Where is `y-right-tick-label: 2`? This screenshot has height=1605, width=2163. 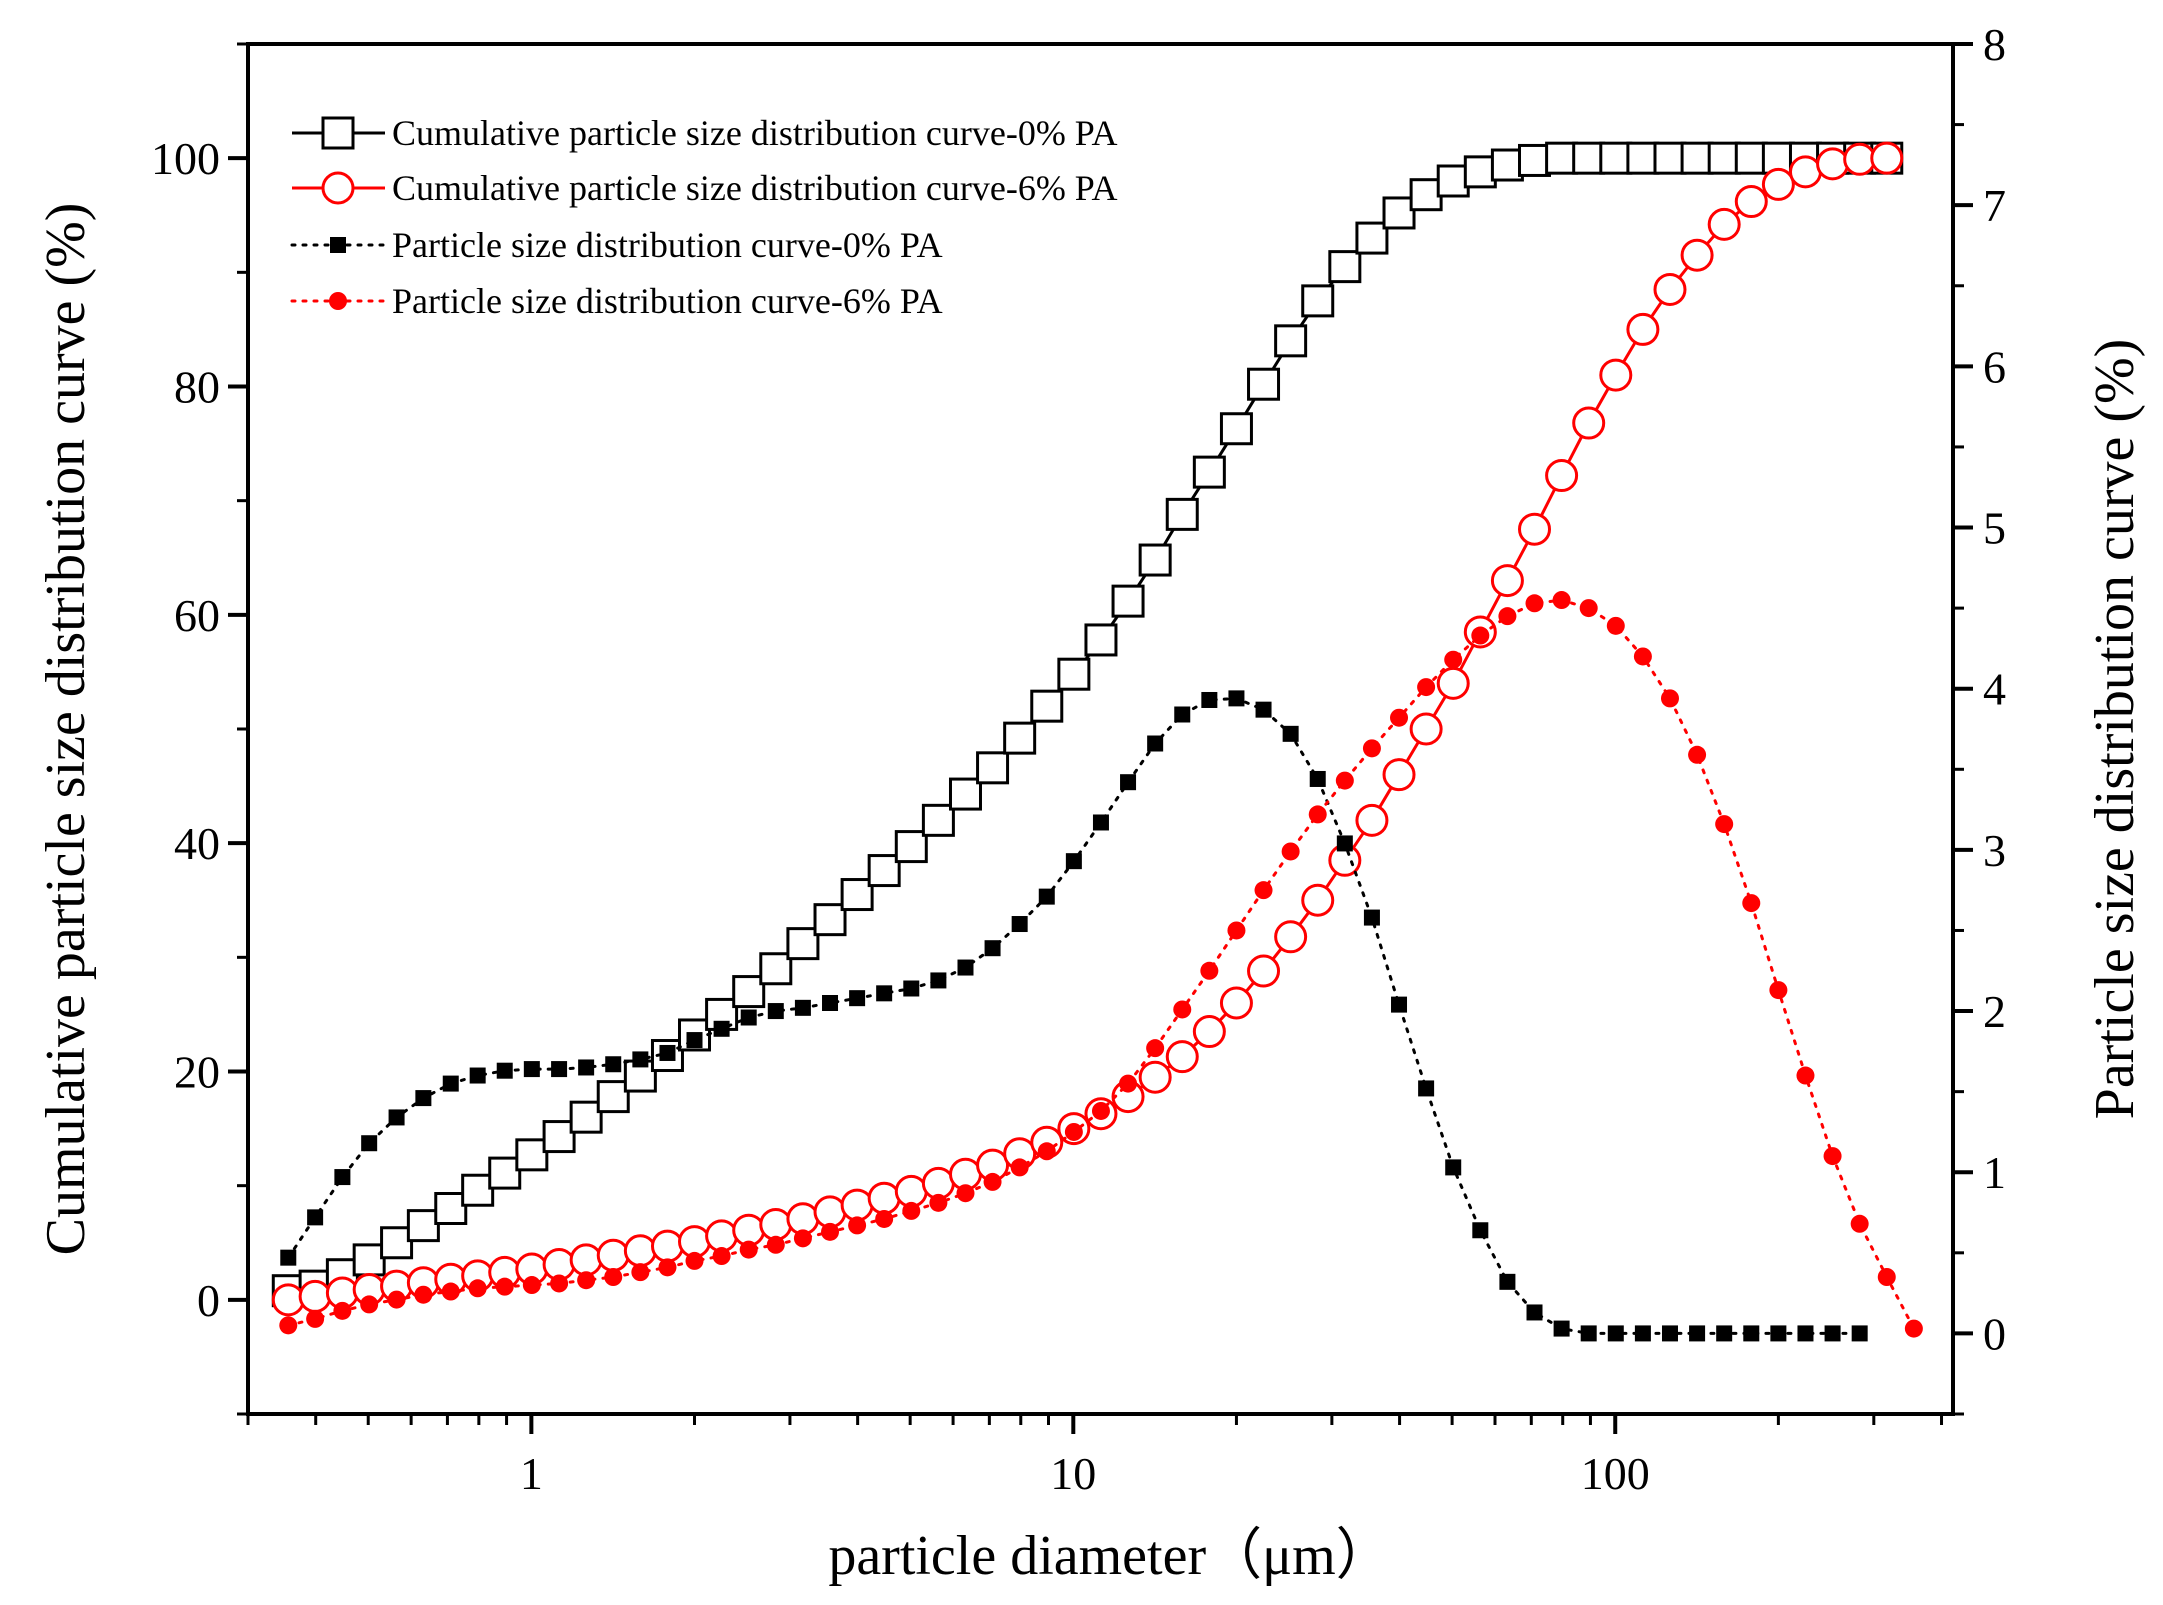 y-right-tick-label: 2 is located at coordinates (1994, 1011).